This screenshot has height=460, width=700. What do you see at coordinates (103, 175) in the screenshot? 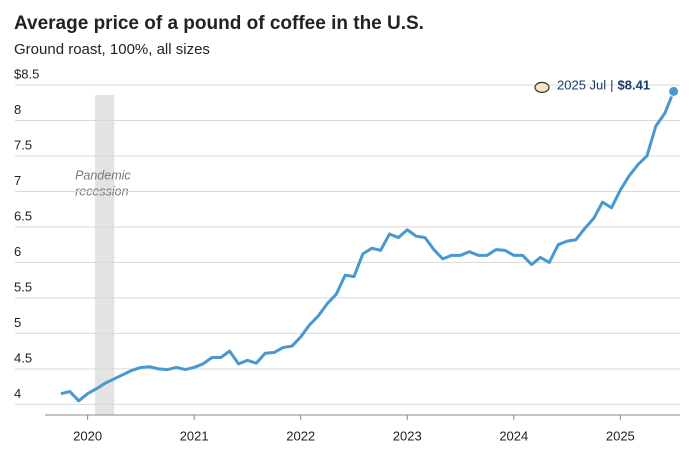
I see `recession-label: Pandemic` at bounding box center [103, 175].